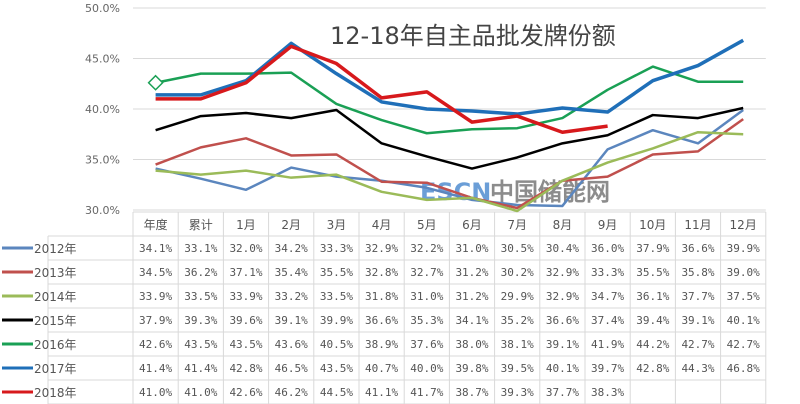 The height and width of the screenshot is (404, 800). I want to click on data-label: 44.3%, so click(697, 368).